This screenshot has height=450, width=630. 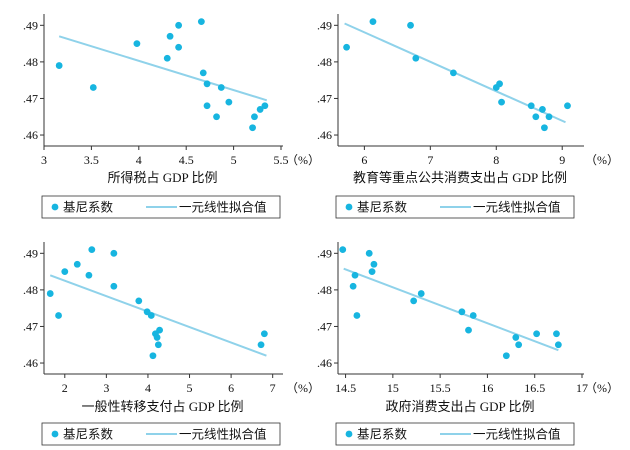 I want to click on x-axis-label: 所得税占 GDP 比例, so click(x=162, y=177).